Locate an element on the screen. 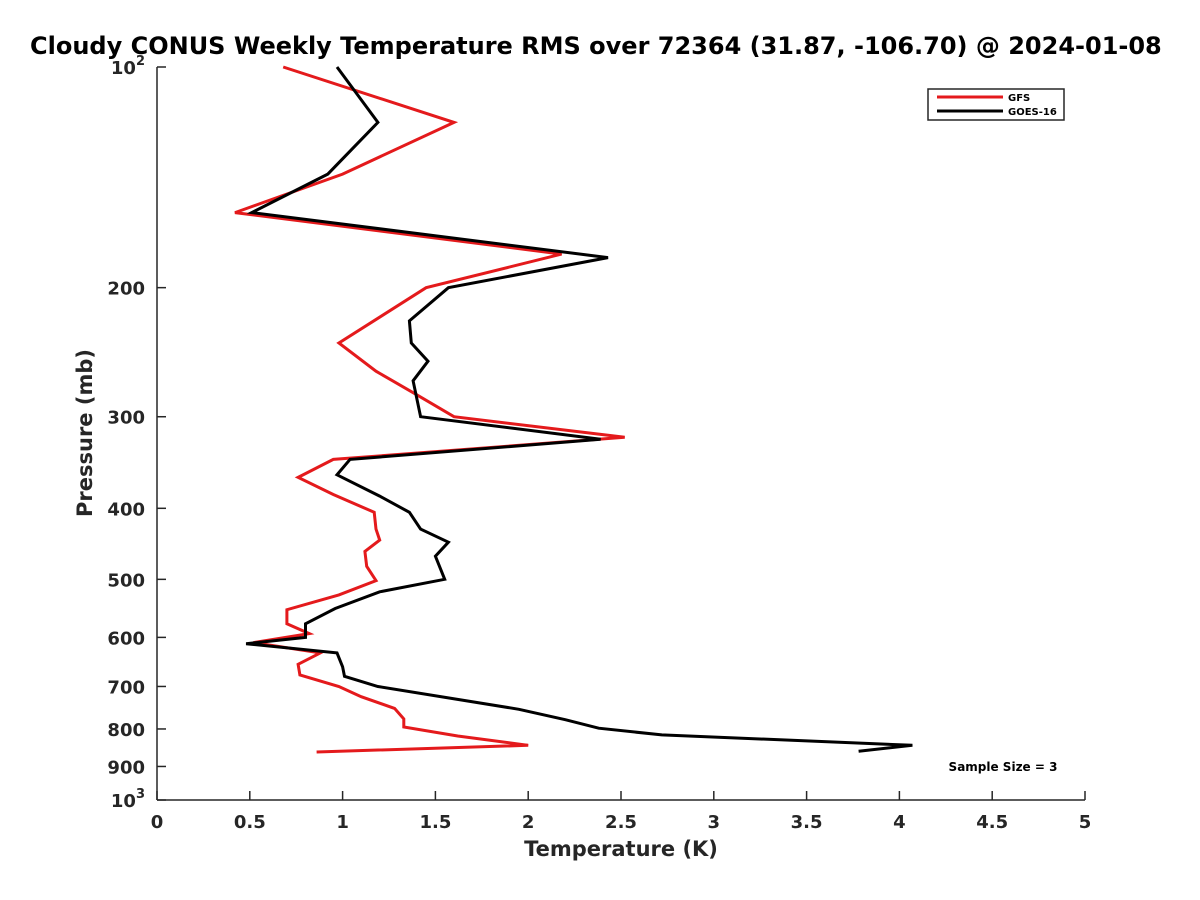  y-tick-label: 10² is located at coordinates (128, 66).